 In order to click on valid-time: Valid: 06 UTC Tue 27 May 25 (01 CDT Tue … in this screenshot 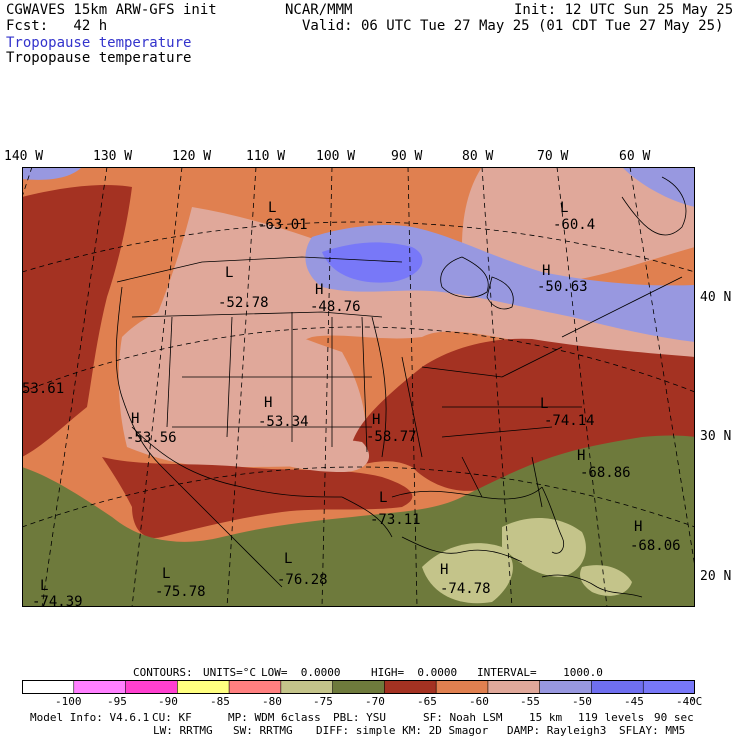, I will do `click(513, 26)`.